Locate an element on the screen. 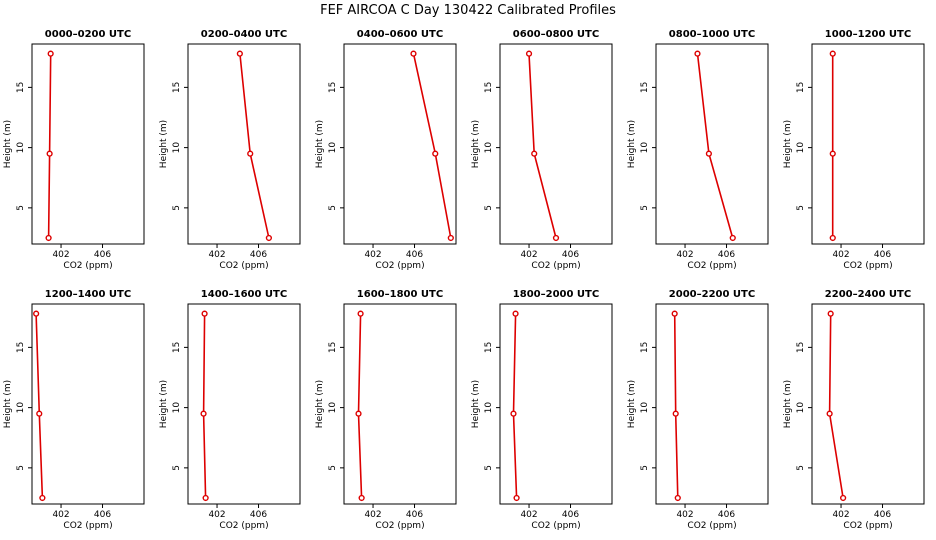 The image size is (936, 540). panel-title: 1400–1600 UTC is located at coordinates (244, 294).